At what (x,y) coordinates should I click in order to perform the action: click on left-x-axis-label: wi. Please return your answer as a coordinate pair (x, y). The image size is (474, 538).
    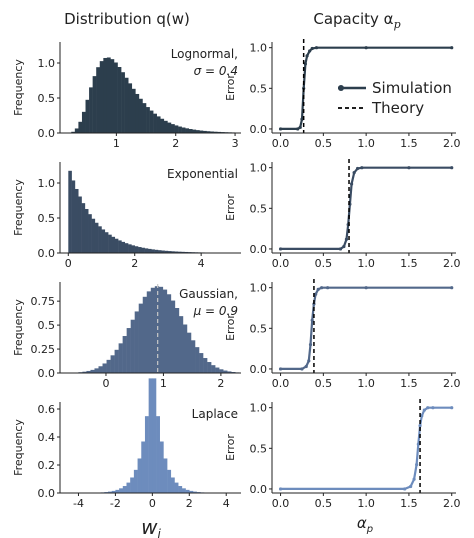
    Looking at the image, I should click on (151, 526).